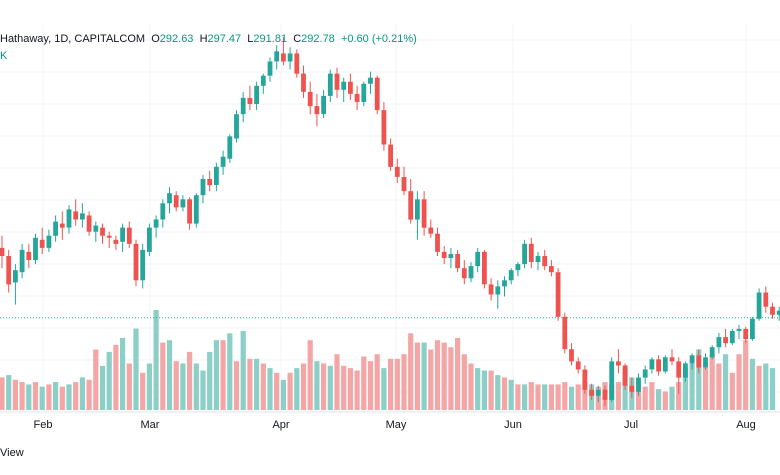 The image size is (780, 475). Describe the element at coordinates (176, 39) in the screenshot. I see `open-value: 292.63` at that location.